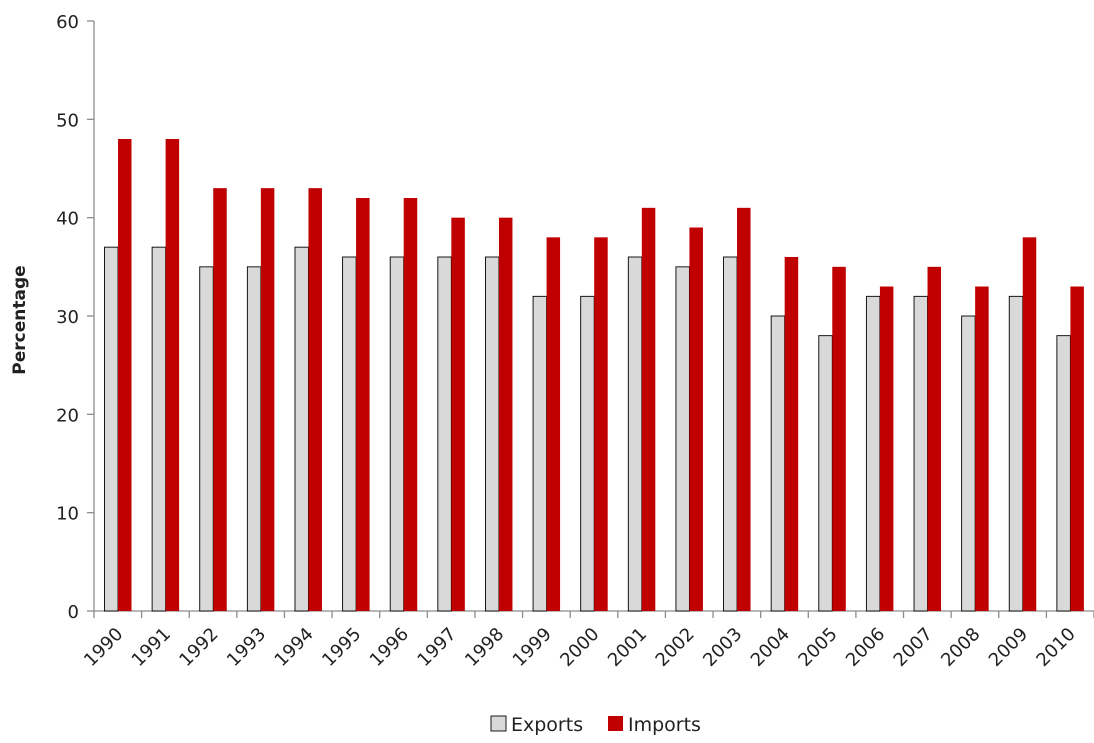 The height and width of the screenshot is (743, 1094). I want to click on bar-exports-2000, so click(587, 453).